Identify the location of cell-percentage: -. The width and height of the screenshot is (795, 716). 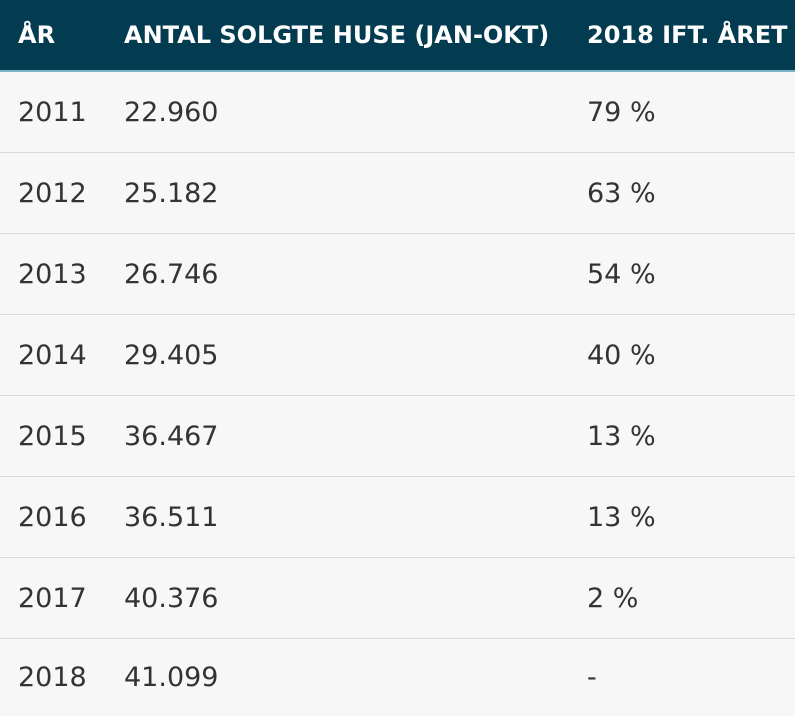
(592, 677).